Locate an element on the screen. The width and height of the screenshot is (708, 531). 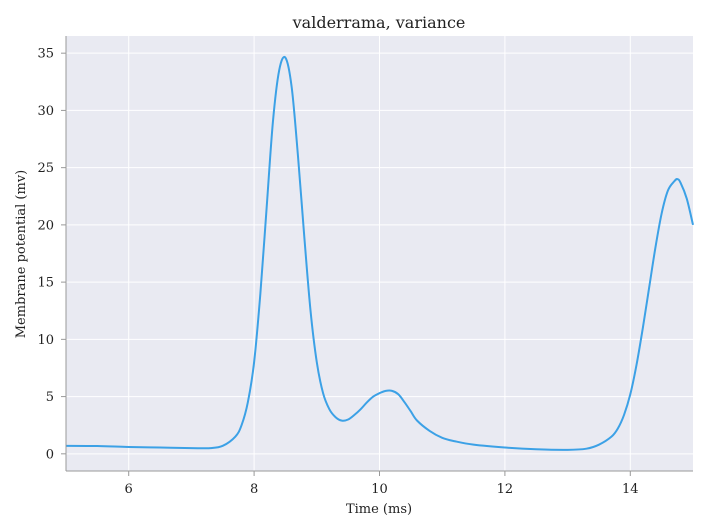
y-tick-label: 5 is located at coordinates (50, 397).